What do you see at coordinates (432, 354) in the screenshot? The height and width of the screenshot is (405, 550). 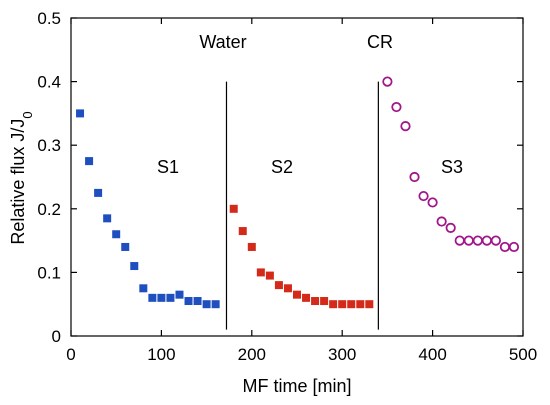 I see `x-tick-label: 400` at bounding box center [432, 354].